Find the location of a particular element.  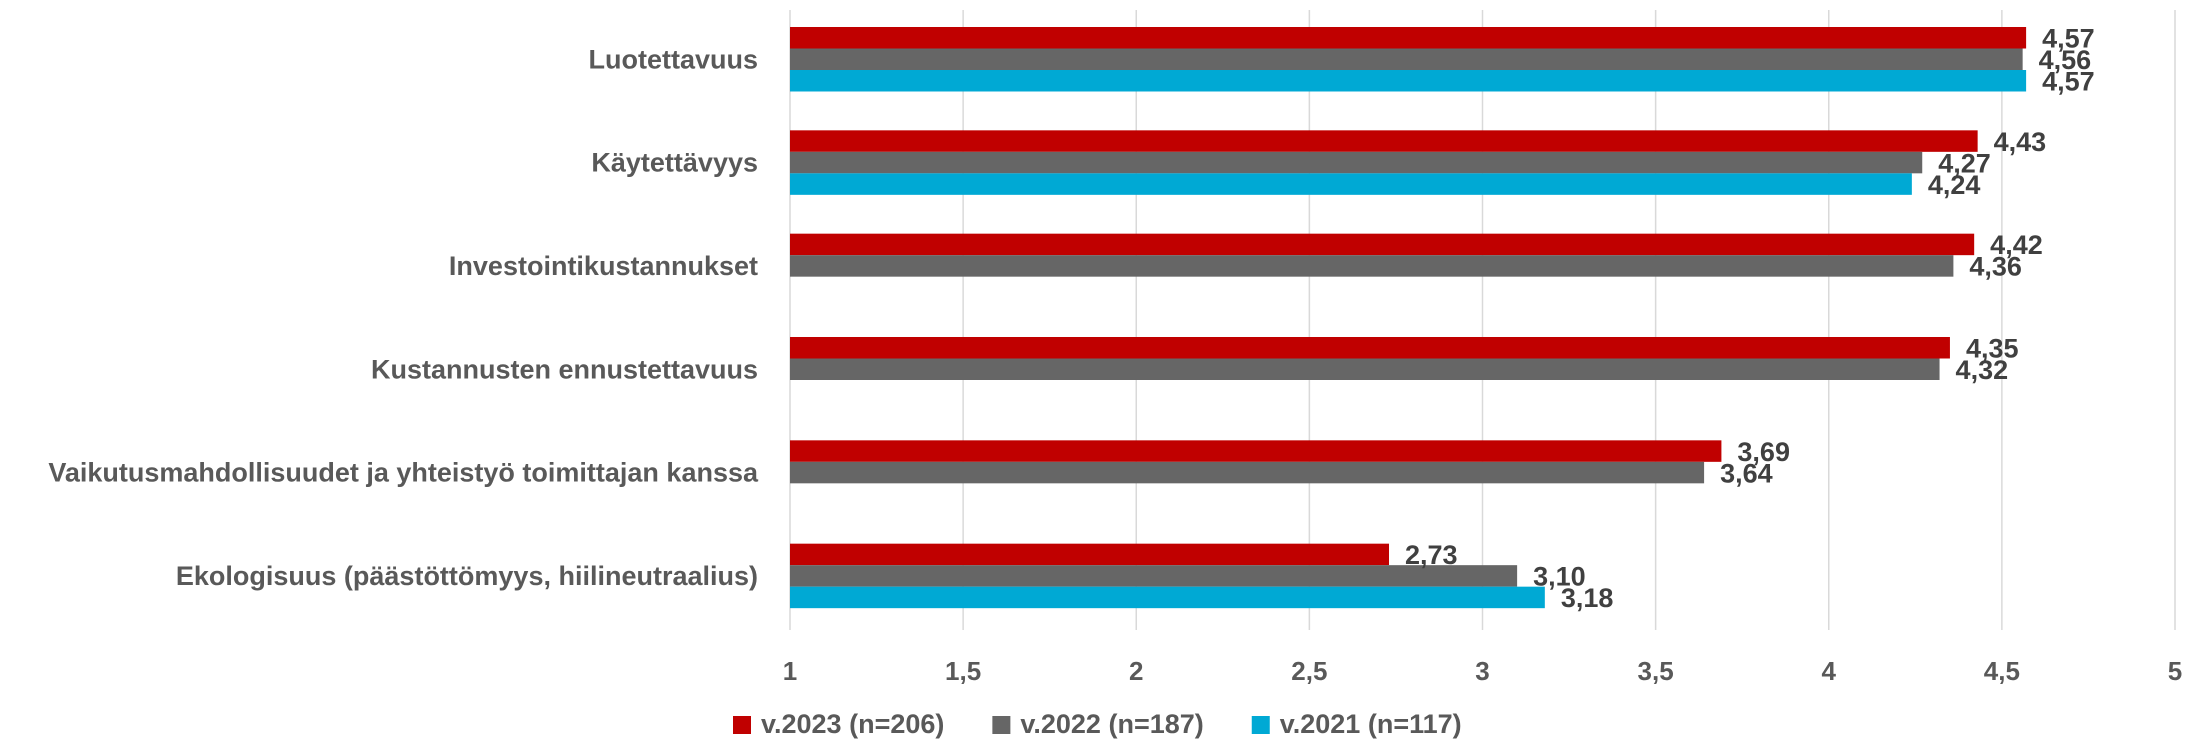

category-label: Investointikustannukset is located at coordinates (603, 266).